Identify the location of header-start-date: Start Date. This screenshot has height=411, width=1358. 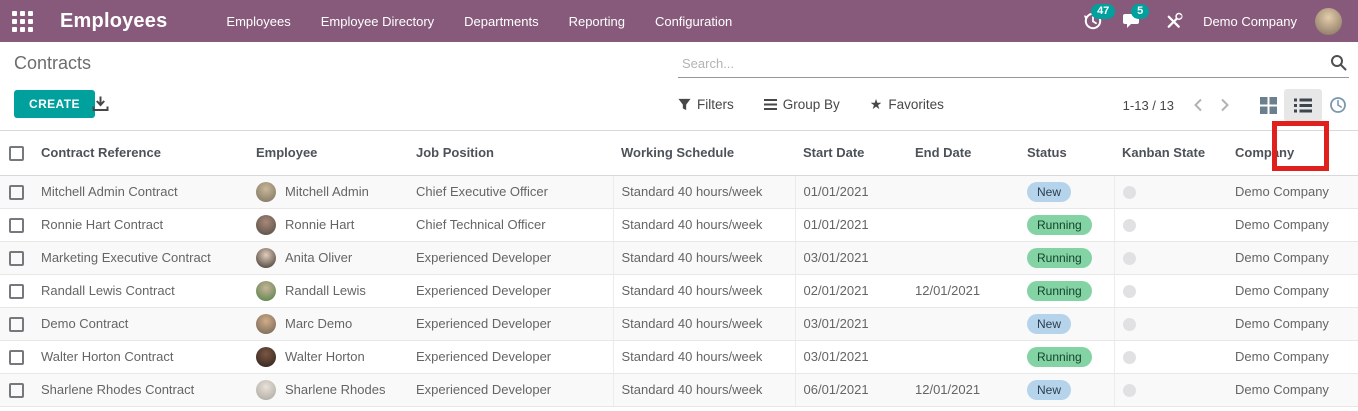
(851, 153).